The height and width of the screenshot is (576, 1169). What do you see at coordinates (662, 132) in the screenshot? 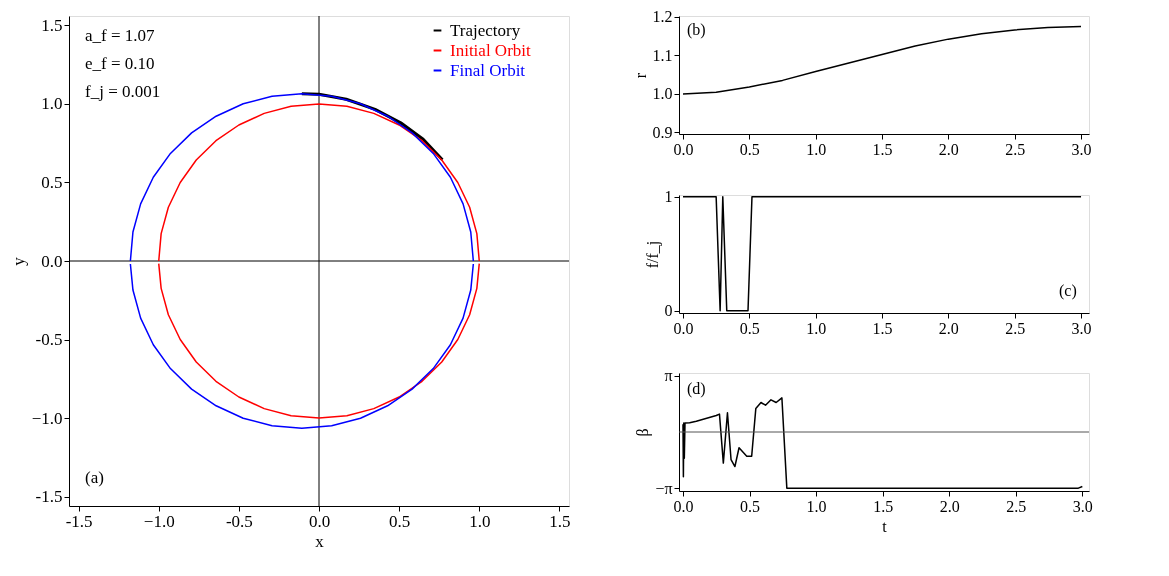
I see `y-tick-label: 0.9` at bounding box center [662, 132].